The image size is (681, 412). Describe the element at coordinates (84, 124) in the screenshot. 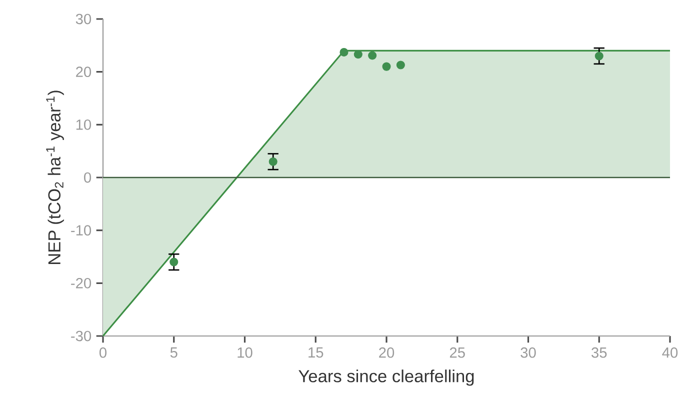

I see `y-tick-label: 10` at that location.